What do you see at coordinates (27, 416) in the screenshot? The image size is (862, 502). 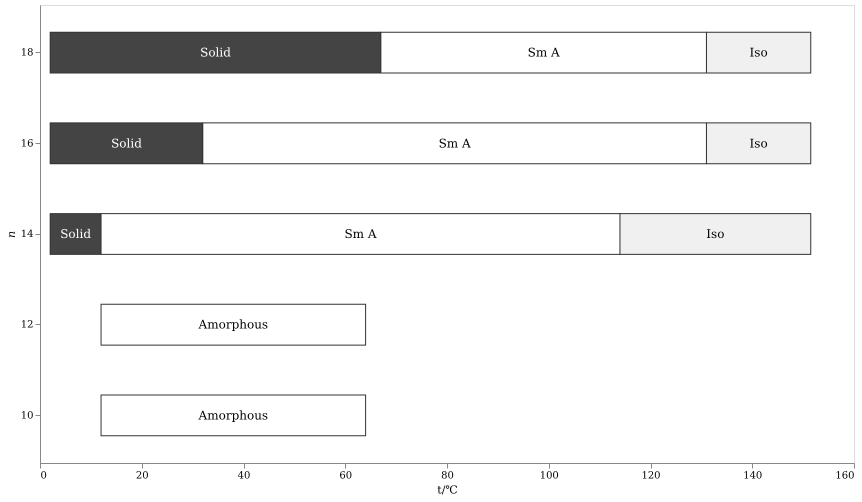 I see `y-tick-label: 10` at bounding box center [27, 416].